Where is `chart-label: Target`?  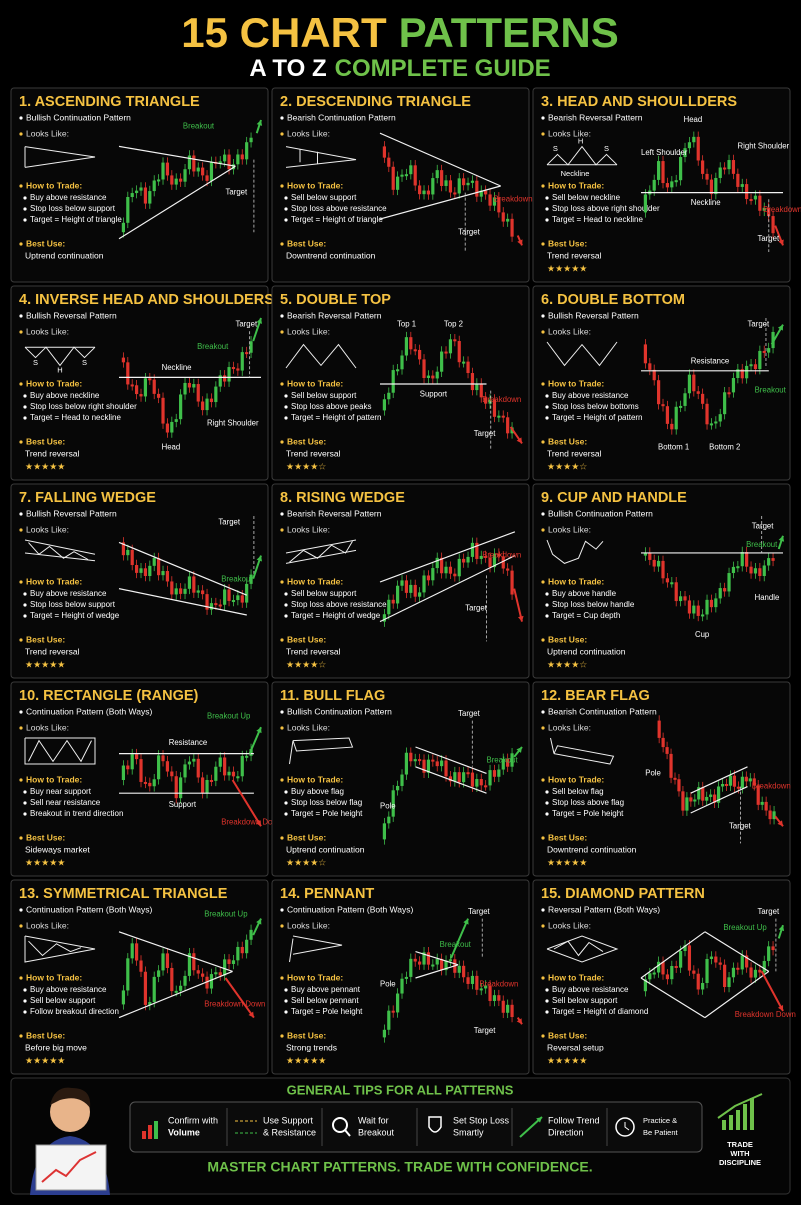
chart-label: Target is located at coordinates (759, 324).